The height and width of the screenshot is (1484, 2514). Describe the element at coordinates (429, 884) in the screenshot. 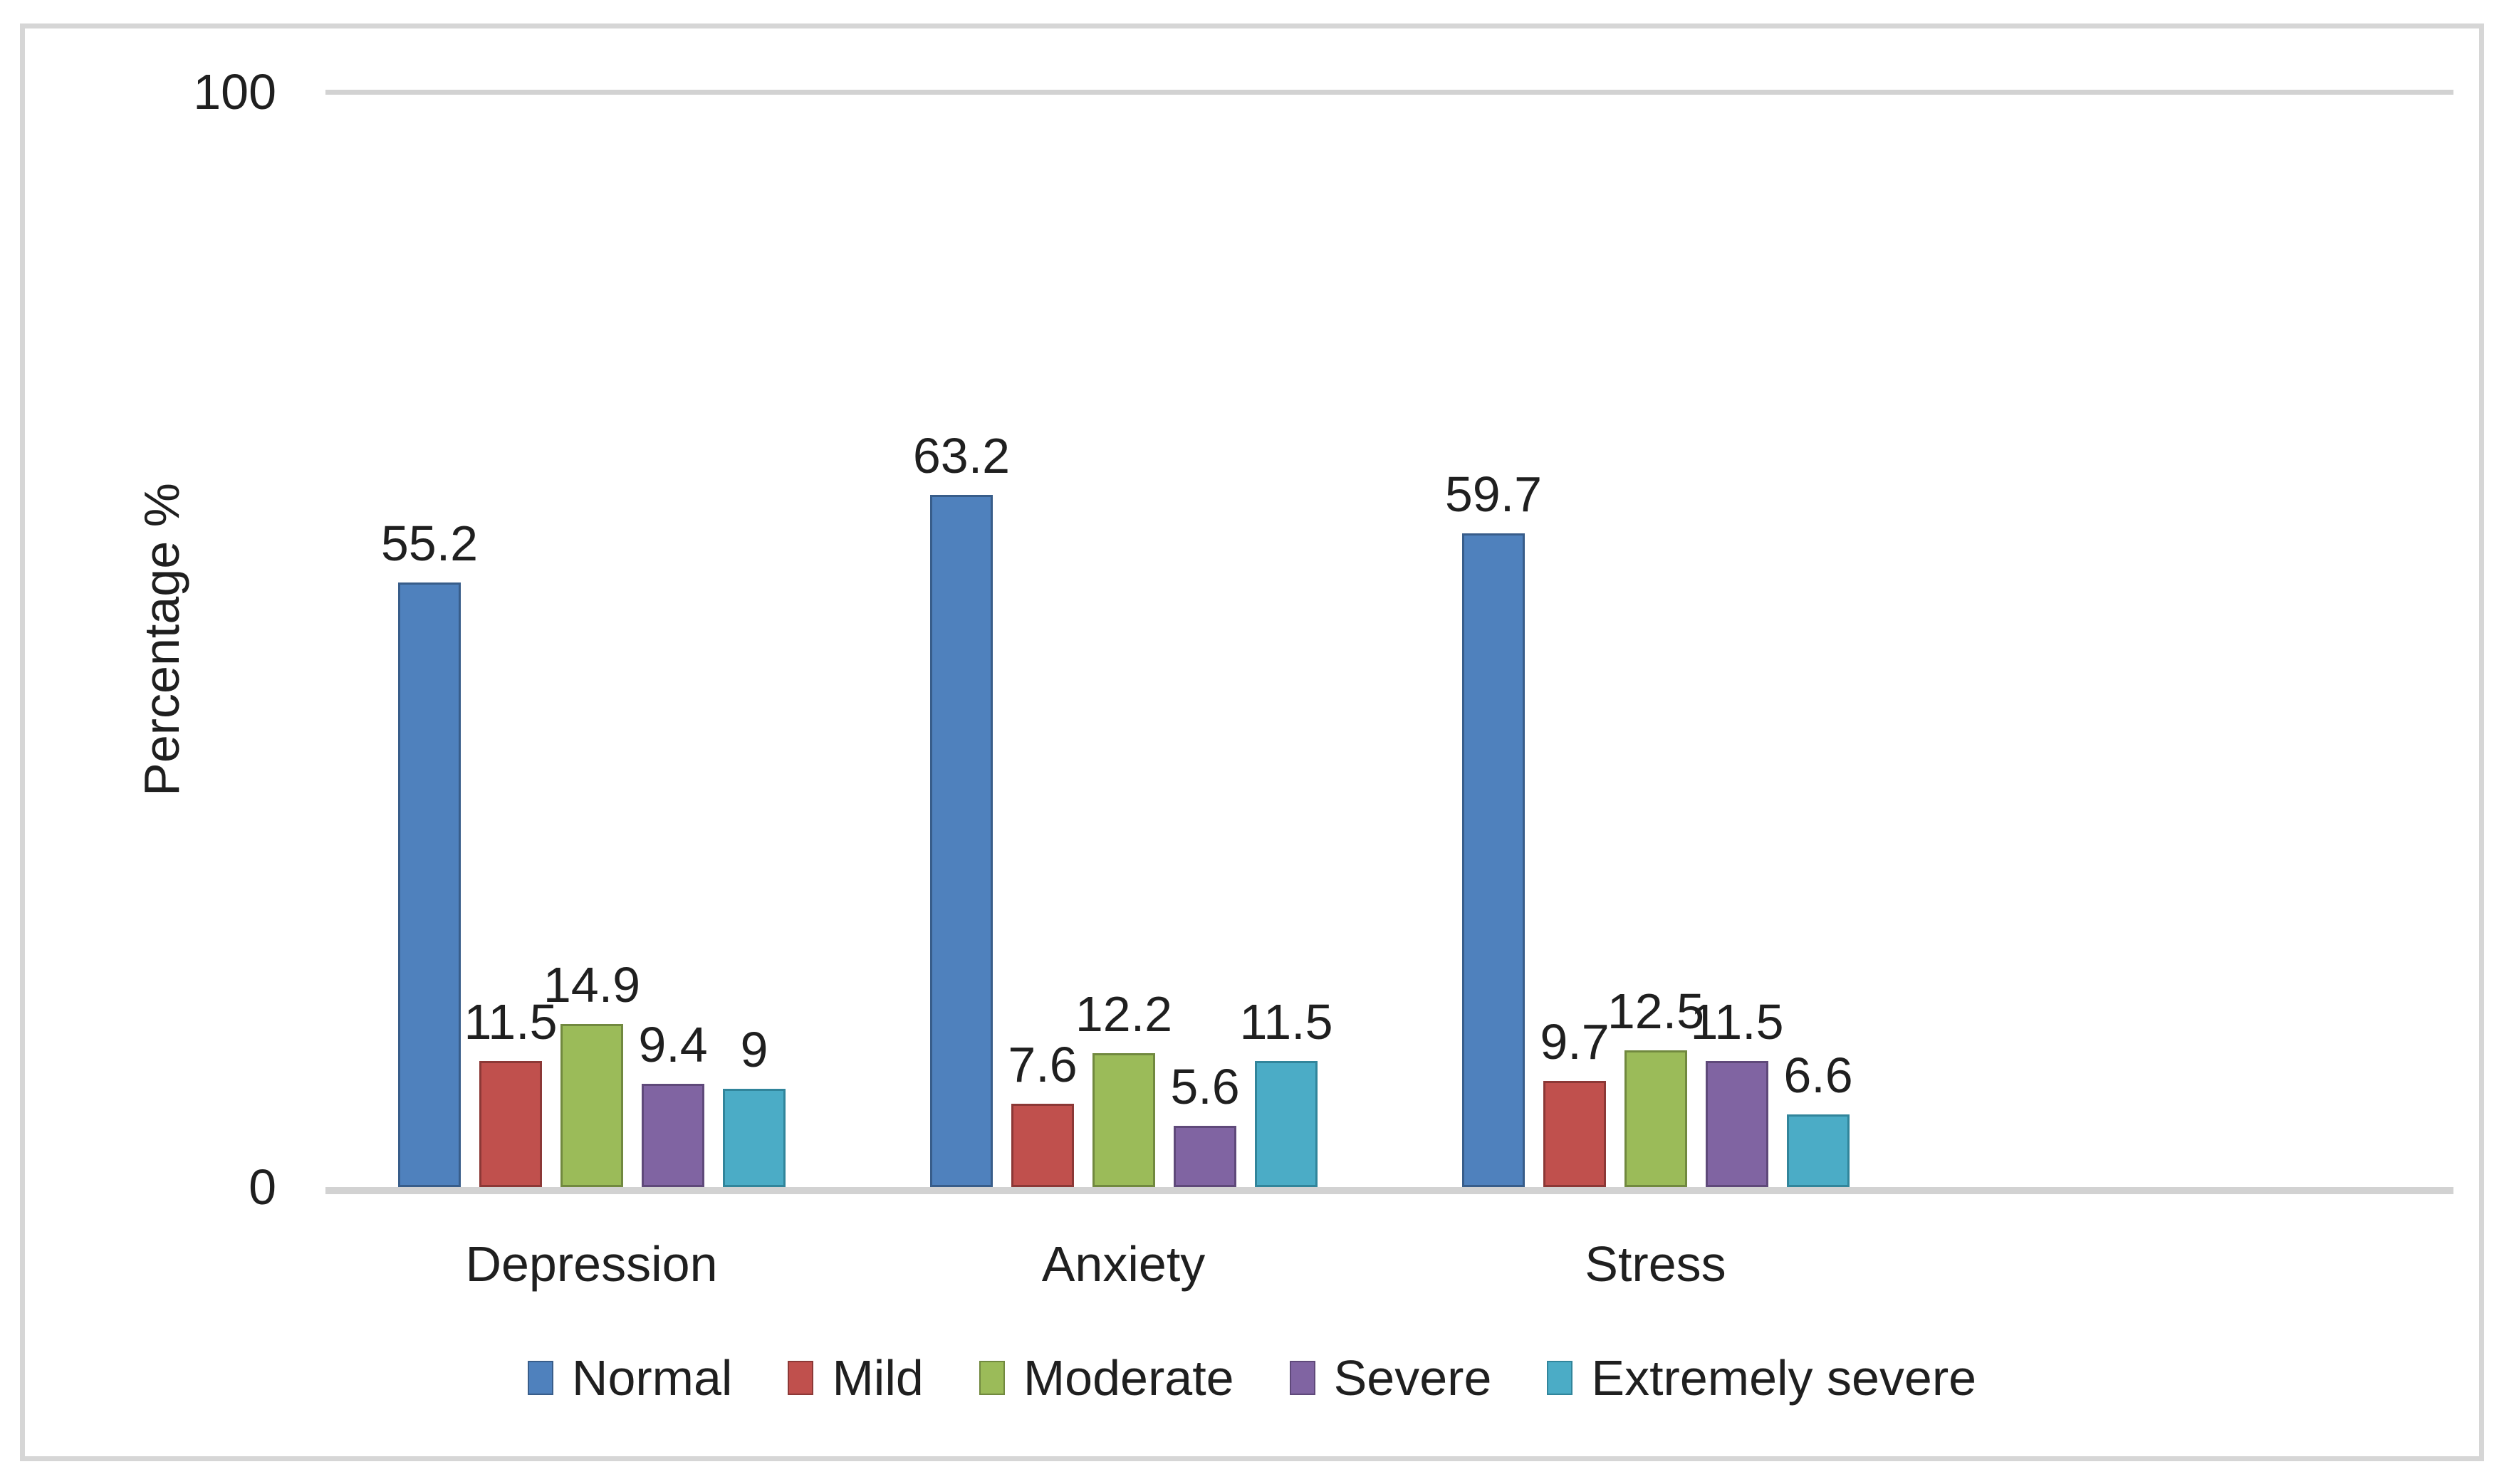

I see `bar-normal-depression` at that location.